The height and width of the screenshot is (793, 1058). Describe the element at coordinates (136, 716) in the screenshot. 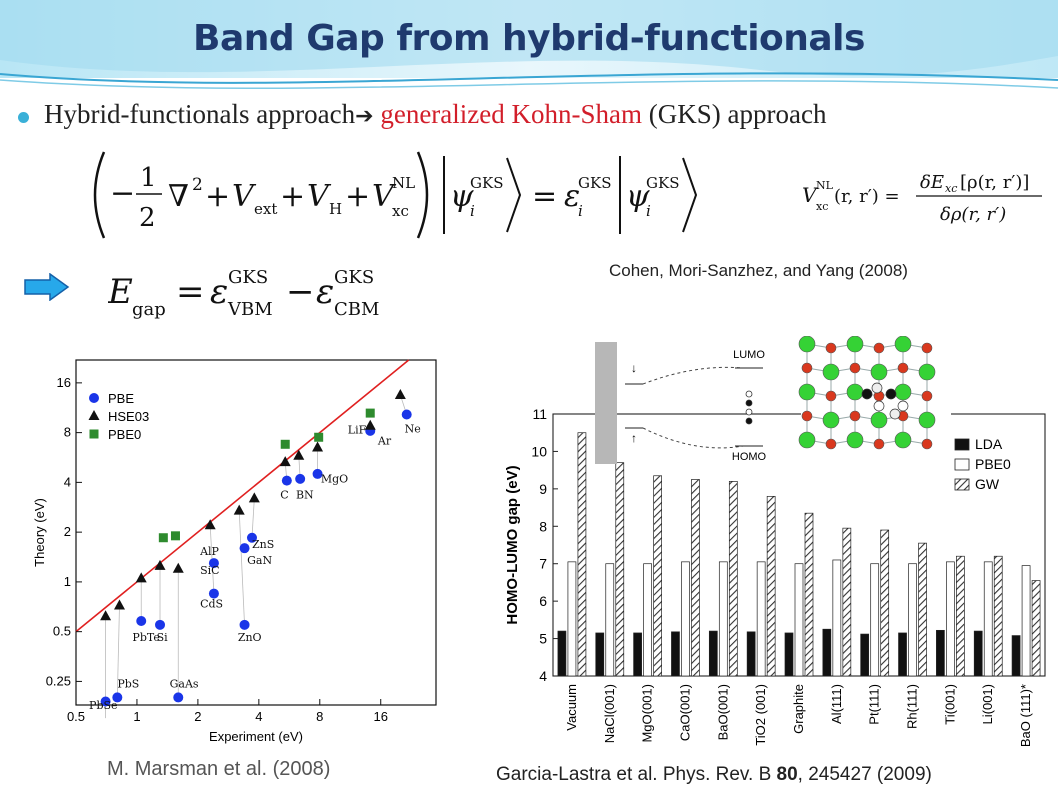

I see `x-tick-label: 1` at that location.